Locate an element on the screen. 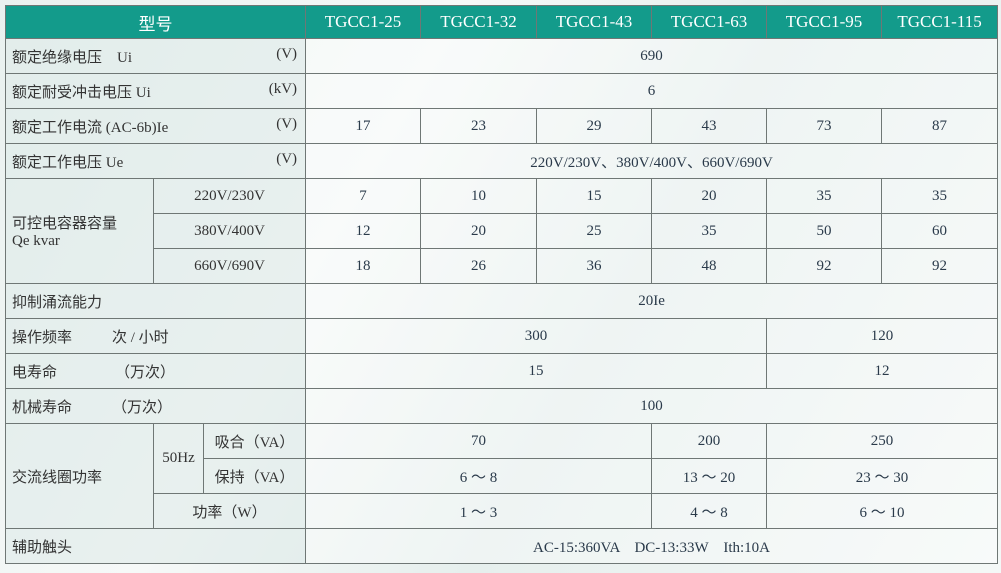  table-row: 660V/690V 18 26 36 48 92 92 is located at coordinates (502, 266).